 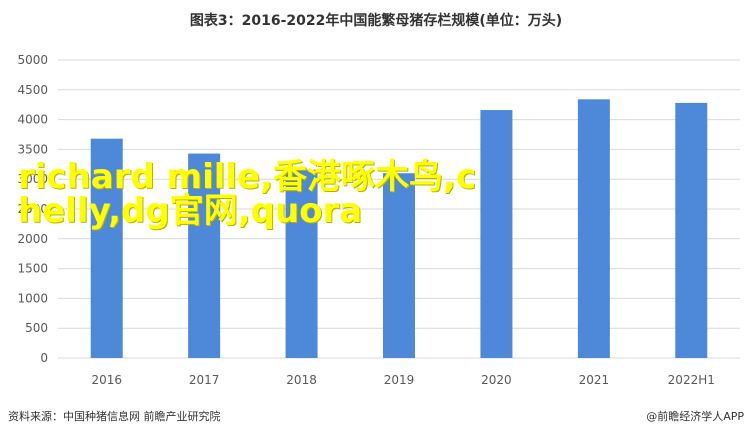 What do you see at coordinates (32, 209) in the screenshot?
I see `y-tick-label: 2500` at bounding box center [32, 209].